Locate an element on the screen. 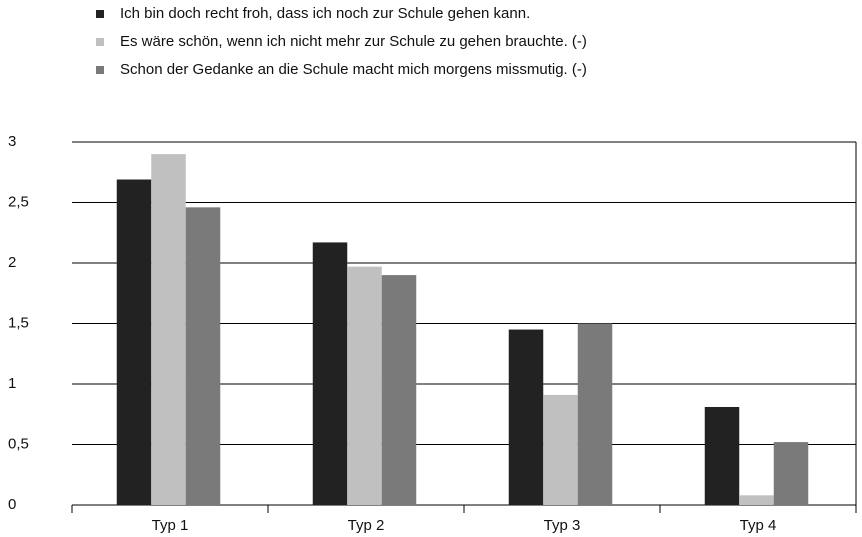 The image size is (862, 537). y-tick-label: 3 is located at coordinates (12, 141).